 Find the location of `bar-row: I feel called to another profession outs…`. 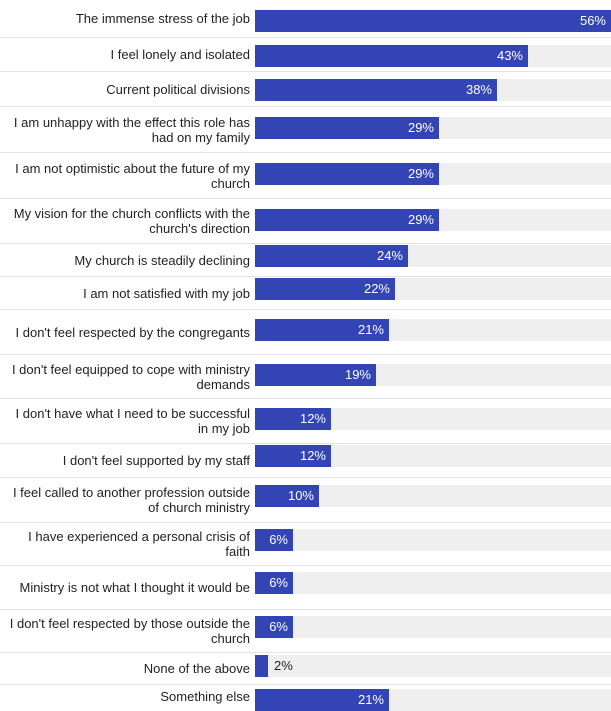

bar-row: I feel called to another profession outs… is located at coordinates (305, 499).